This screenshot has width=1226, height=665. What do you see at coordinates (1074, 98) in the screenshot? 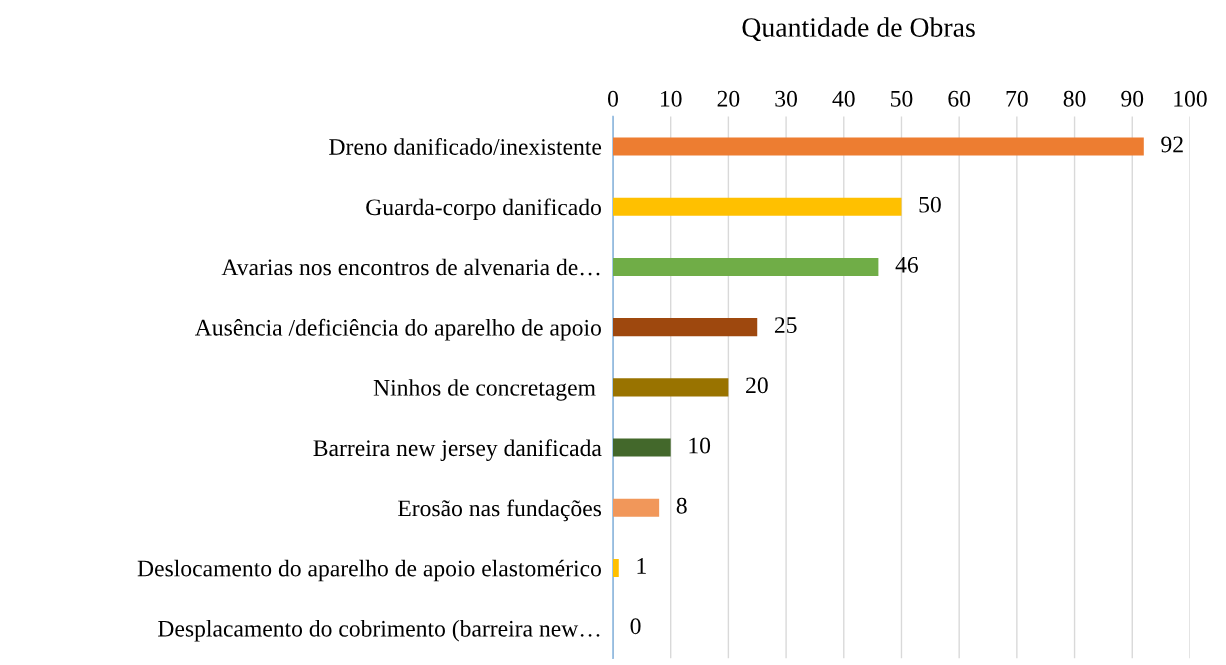
I see `x-tick-label: 80` at bounding box center [1074, 98].